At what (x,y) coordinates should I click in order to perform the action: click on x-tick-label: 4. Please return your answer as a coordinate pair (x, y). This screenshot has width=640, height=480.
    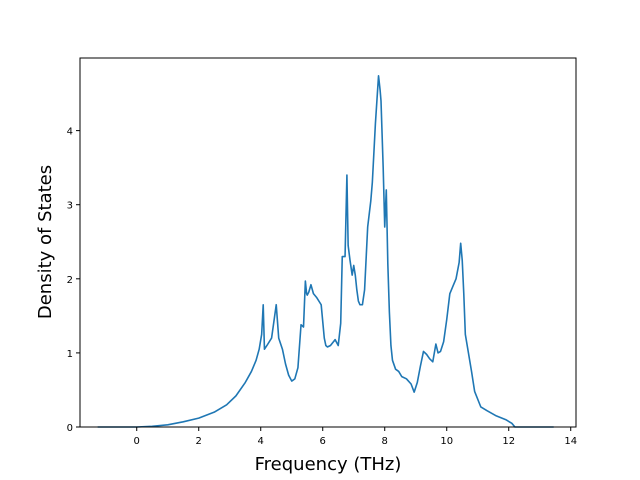
    Looking at the image, I should click on (261, 441).